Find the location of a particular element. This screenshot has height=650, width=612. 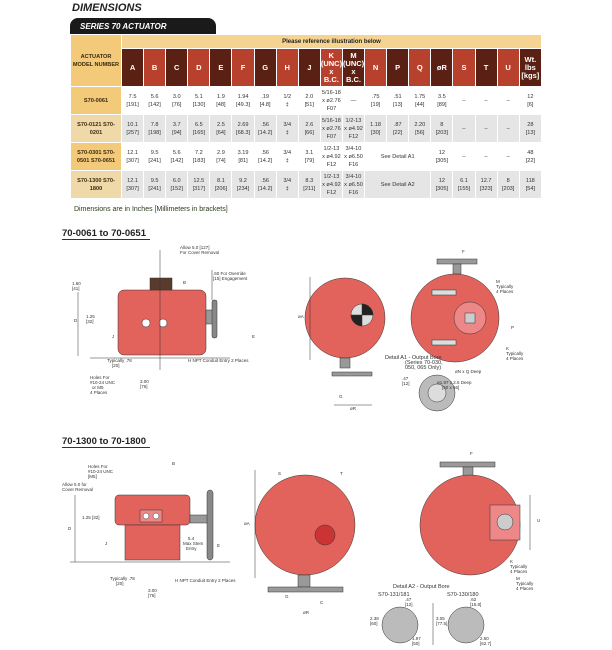

dimension-label: 1.25 [32] is located at coordinates (91, 517).